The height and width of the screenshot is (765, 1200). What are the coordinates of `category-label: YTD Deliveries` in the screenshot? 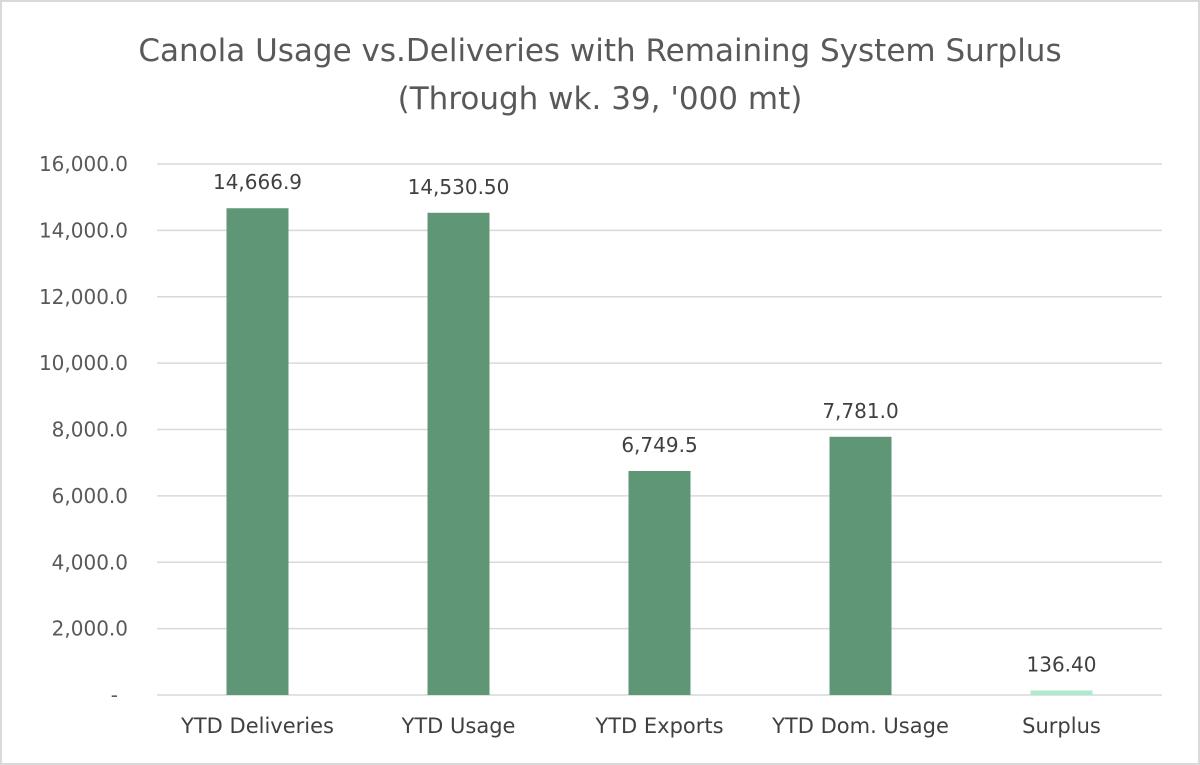 It's located at (257, 726).